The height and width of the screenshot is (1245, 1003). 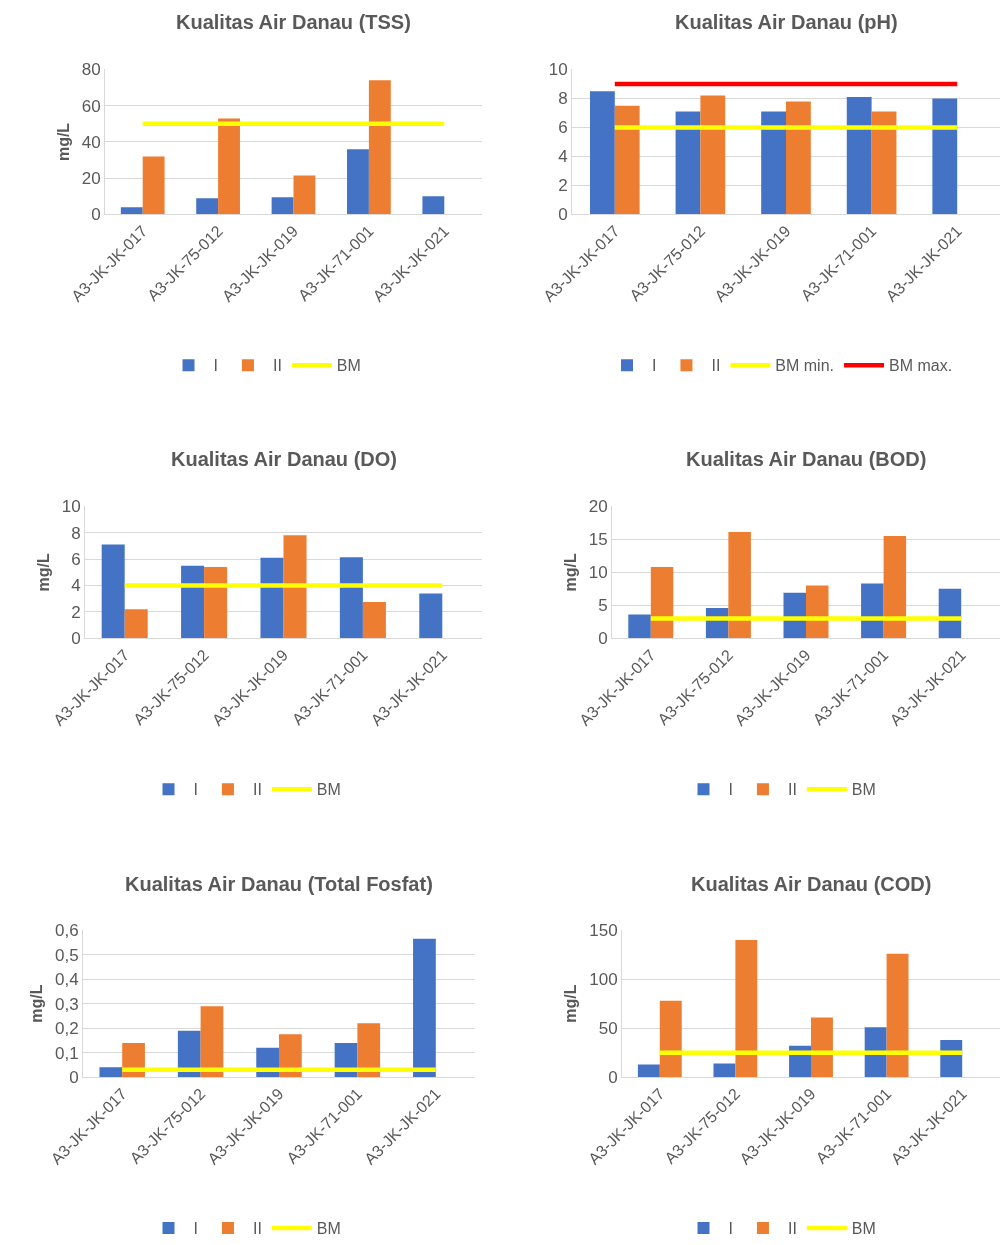 I want to click on y-tick-label: 80, so click(x=91, y=70).